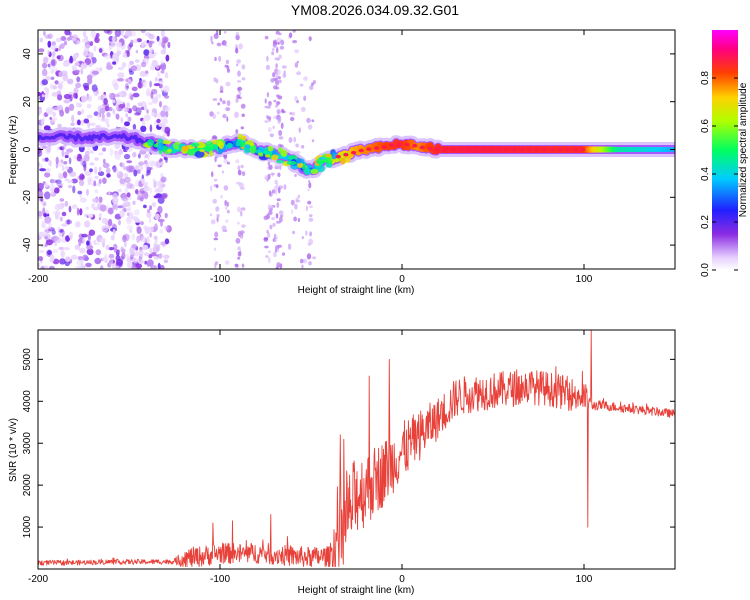  Describe the element at coordinates (38, 279) in the screenshot. I see `x-tick-label: -200` at that location.